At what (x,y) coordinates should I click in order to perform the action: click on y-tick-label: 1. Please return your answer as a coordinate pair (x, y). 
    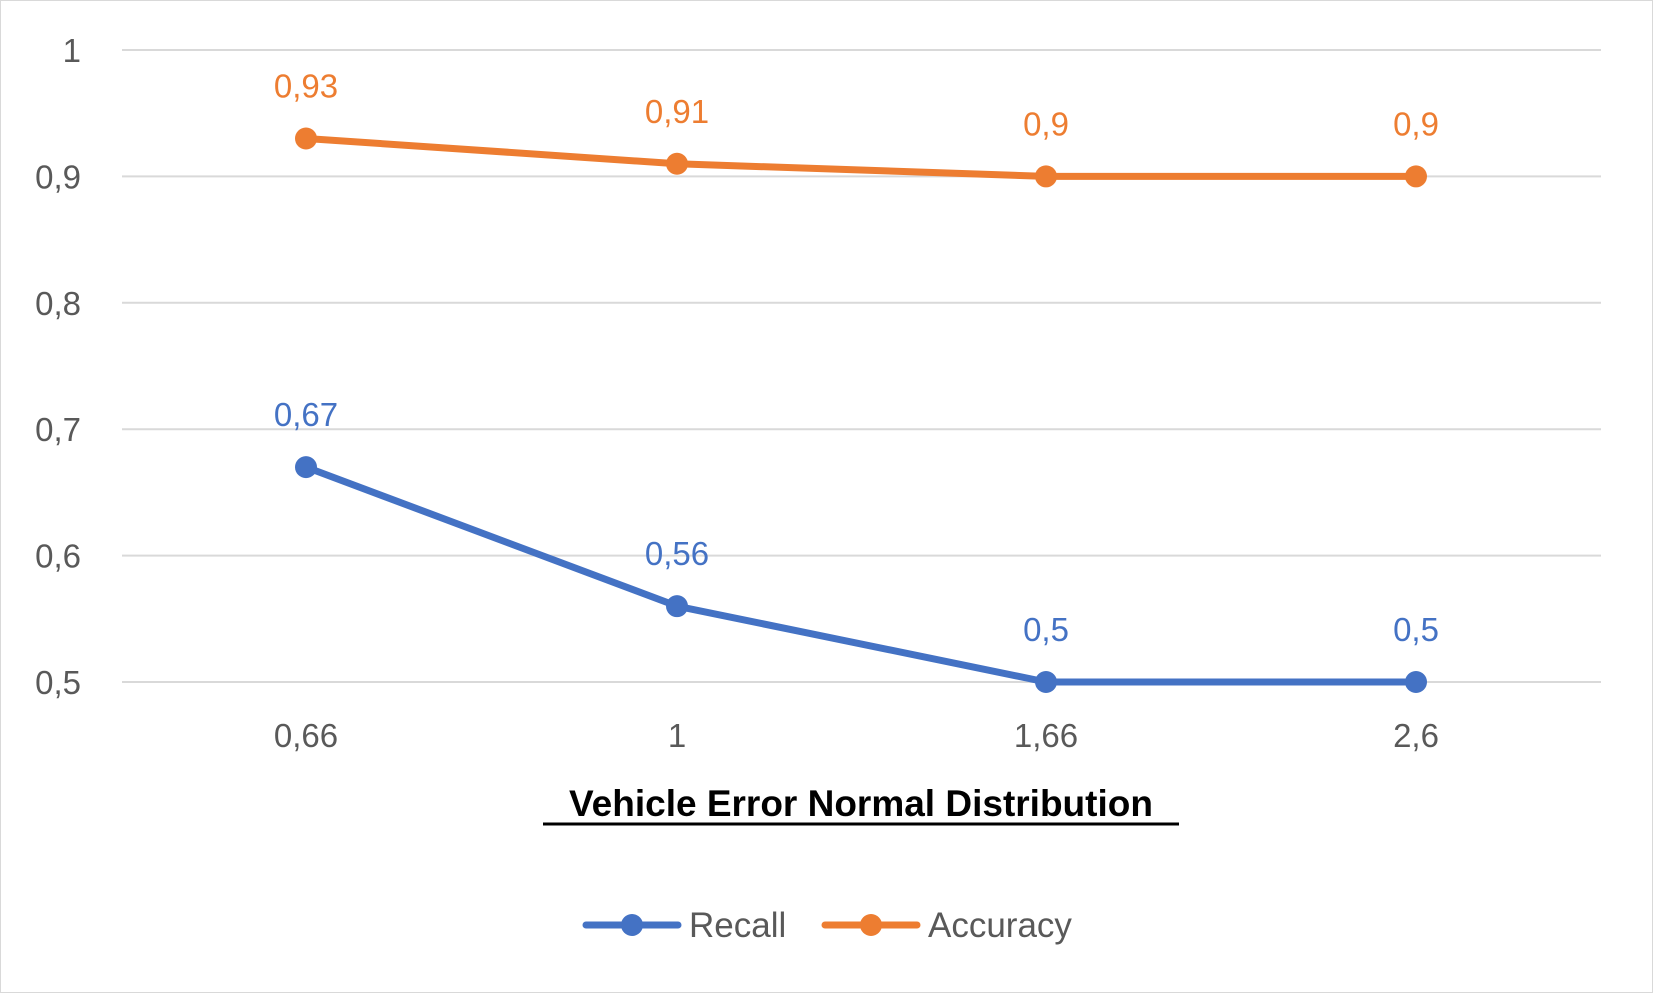
    Looking at the image, I should click on (72, 50).